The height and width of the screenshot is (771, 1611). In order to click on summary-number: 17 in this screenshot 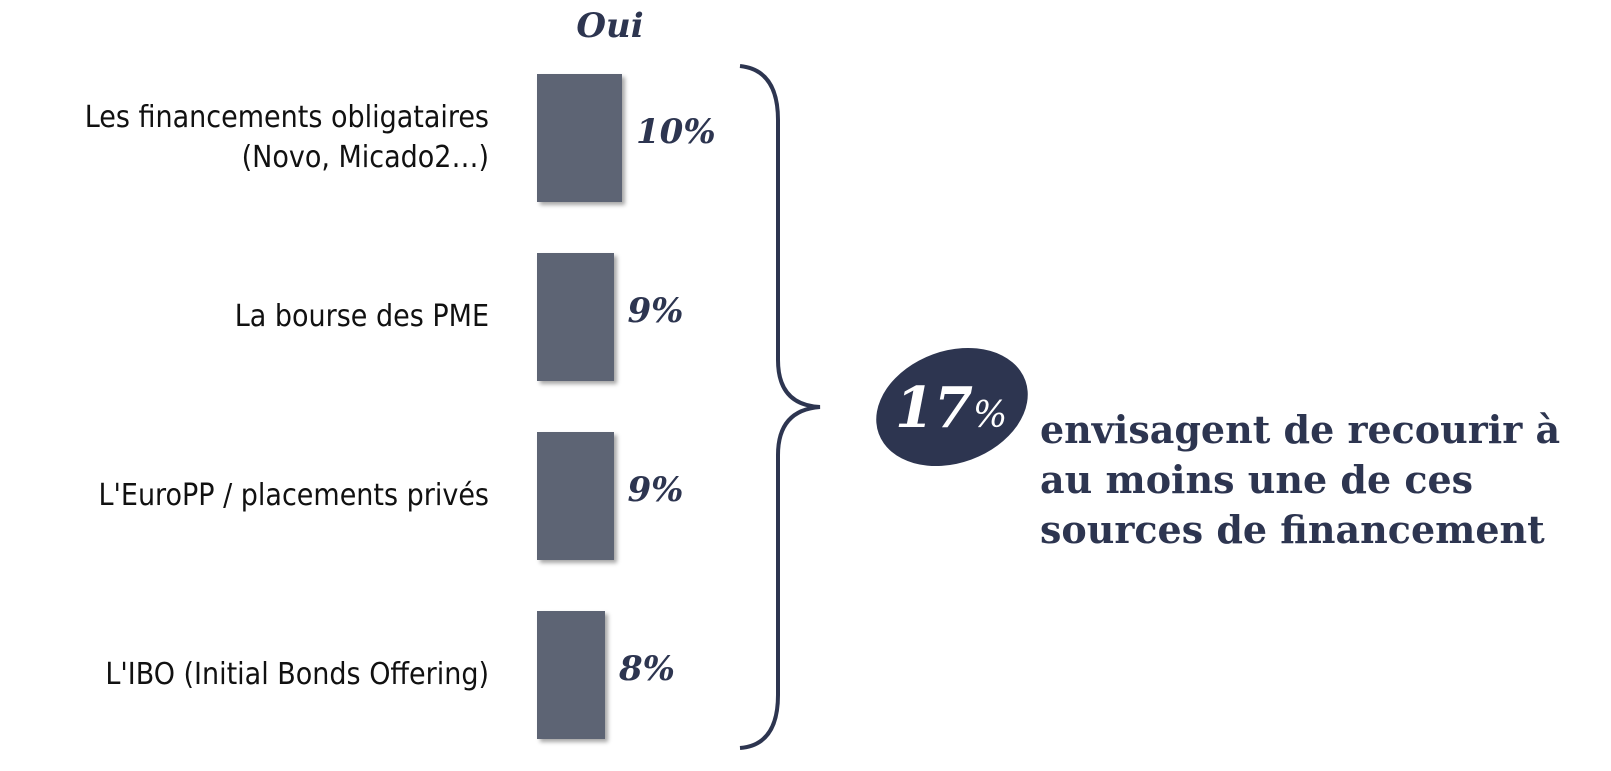, I will do `click(934, 408)`.